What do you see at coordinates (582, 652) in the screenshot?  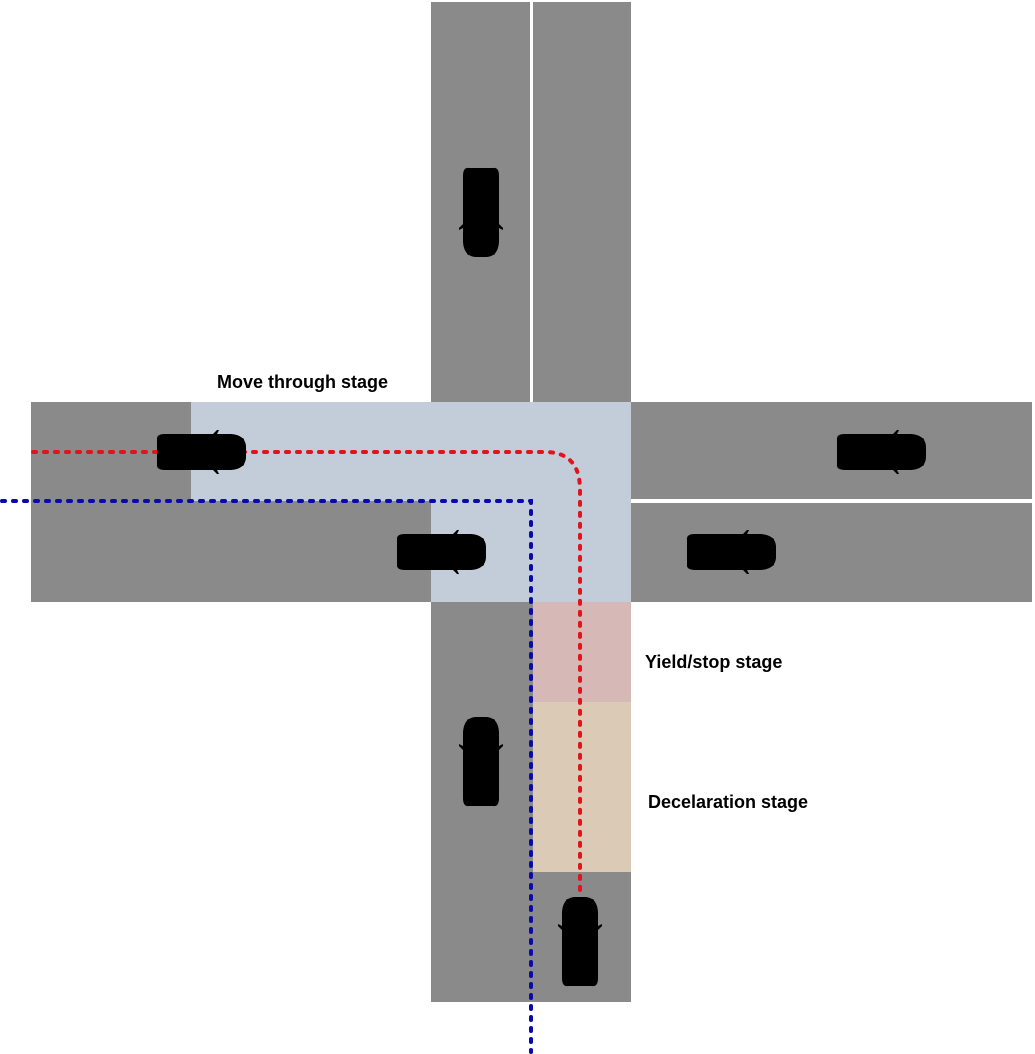 I see `yield-stop-zone` at bounding box center [582, 652].